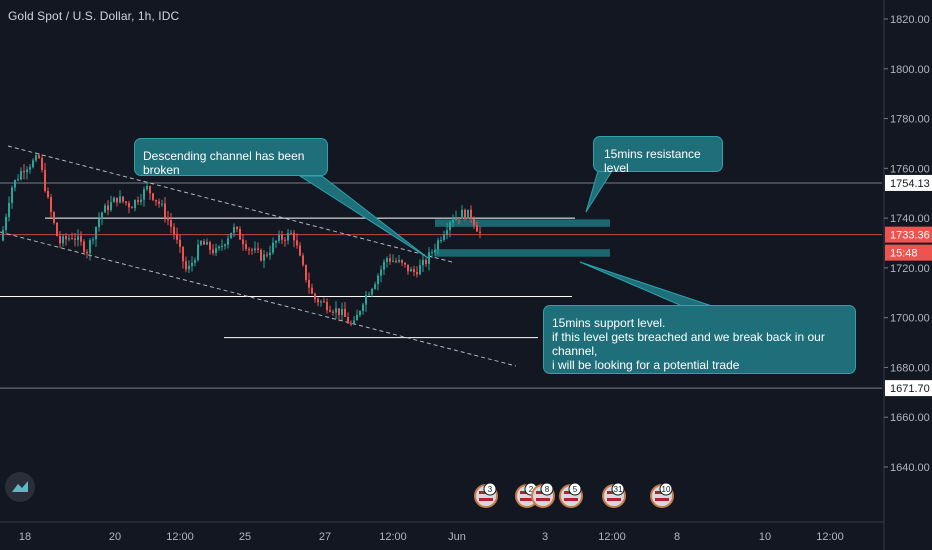  What do you see at coordinates (363, 217) in the screenshot?
I see `pointer-channel` at bounding box center [363, 217].